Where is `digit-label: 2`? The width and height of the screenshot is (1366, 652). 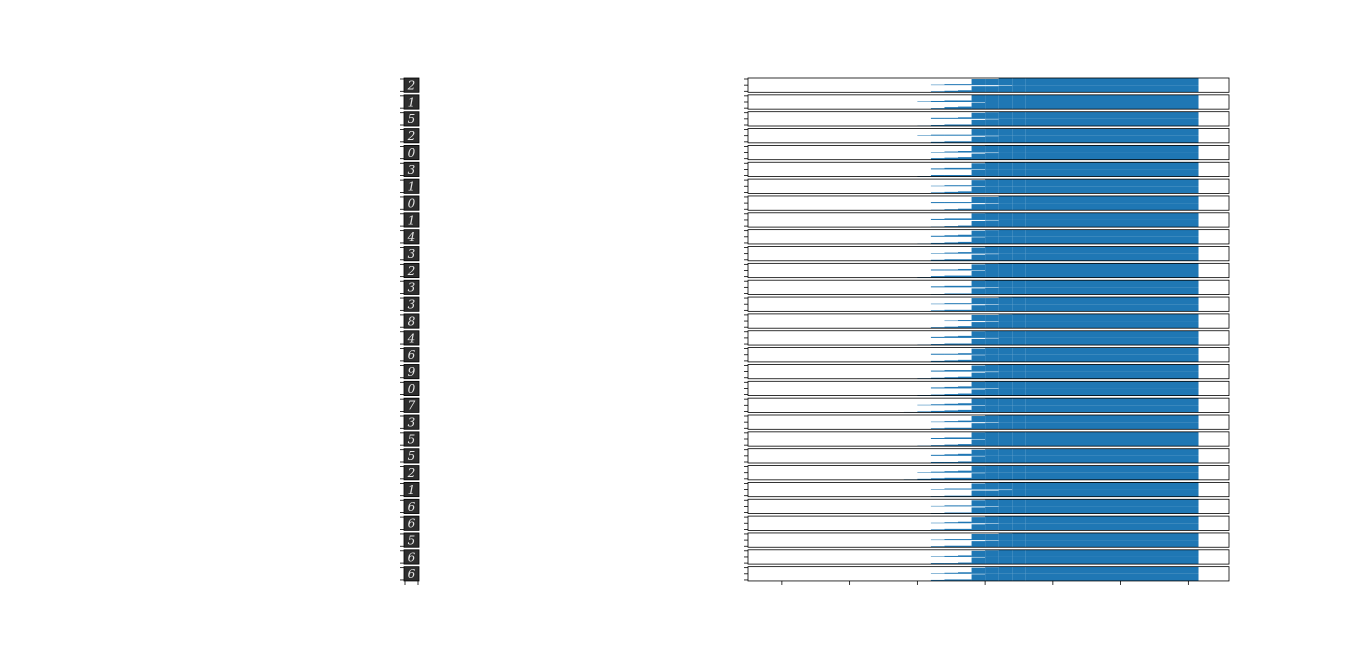
digit-label: 2 is located at coordinates (411, 86).